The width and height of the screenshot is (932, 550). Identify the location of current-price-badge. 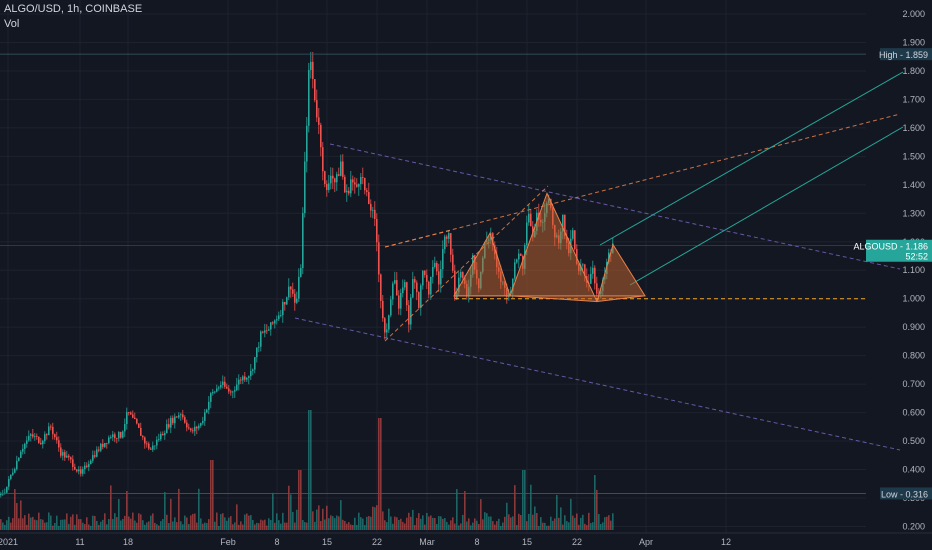
(899, 250).